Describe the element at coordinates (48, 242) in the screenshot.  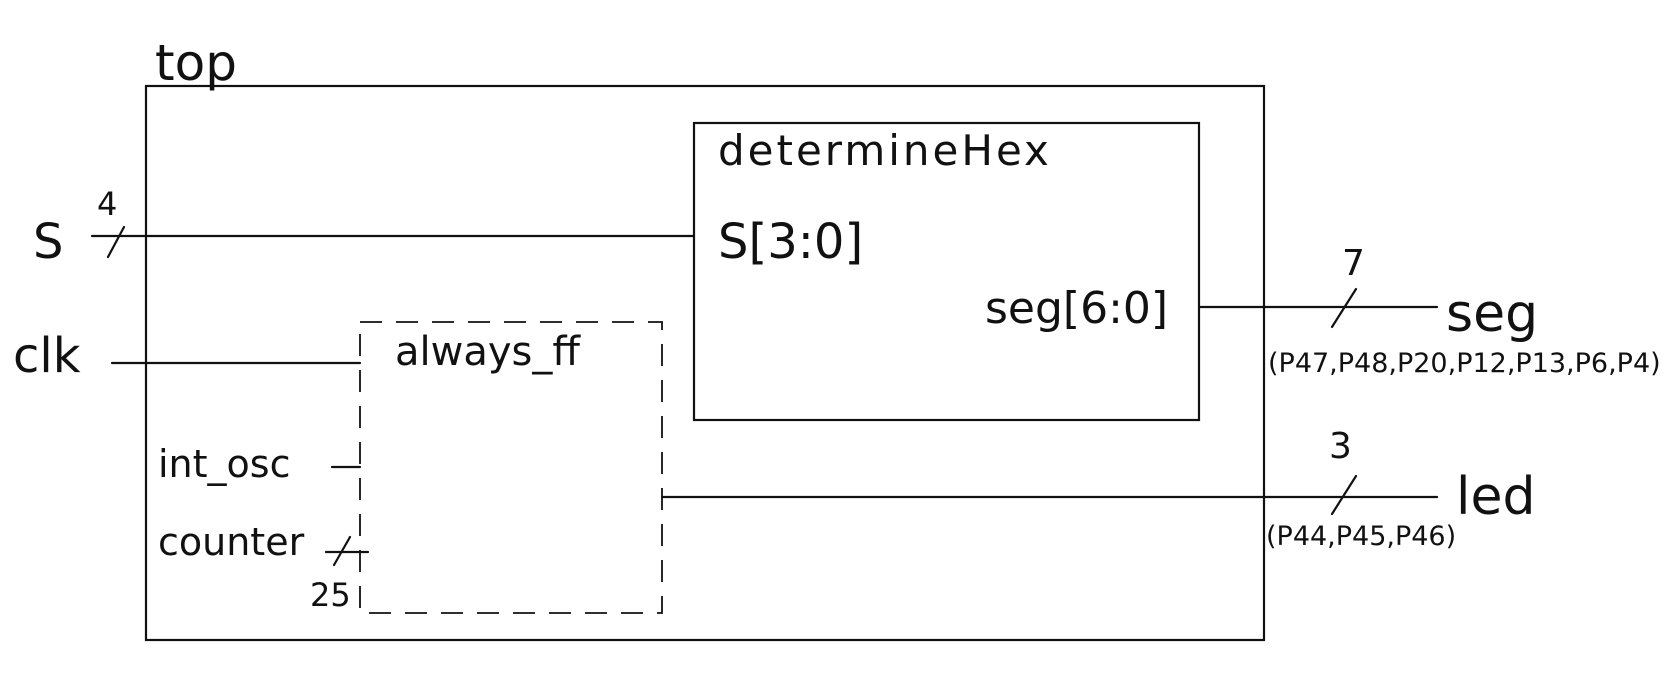
I see `input-s-label: S` at that location.